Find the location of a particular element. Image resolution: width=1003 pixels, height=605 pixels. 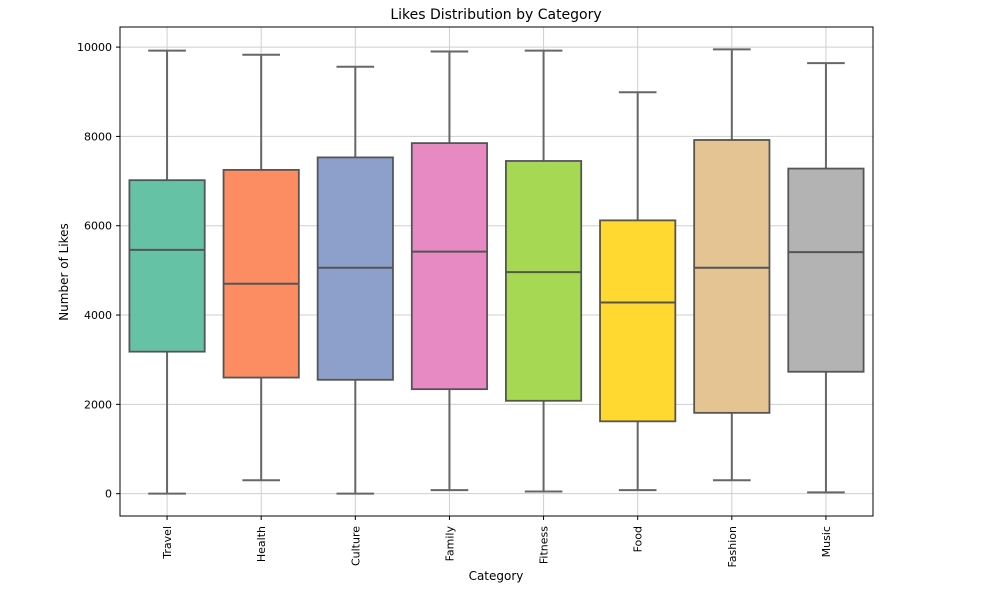

box-music is located at coordinates (826, 278).